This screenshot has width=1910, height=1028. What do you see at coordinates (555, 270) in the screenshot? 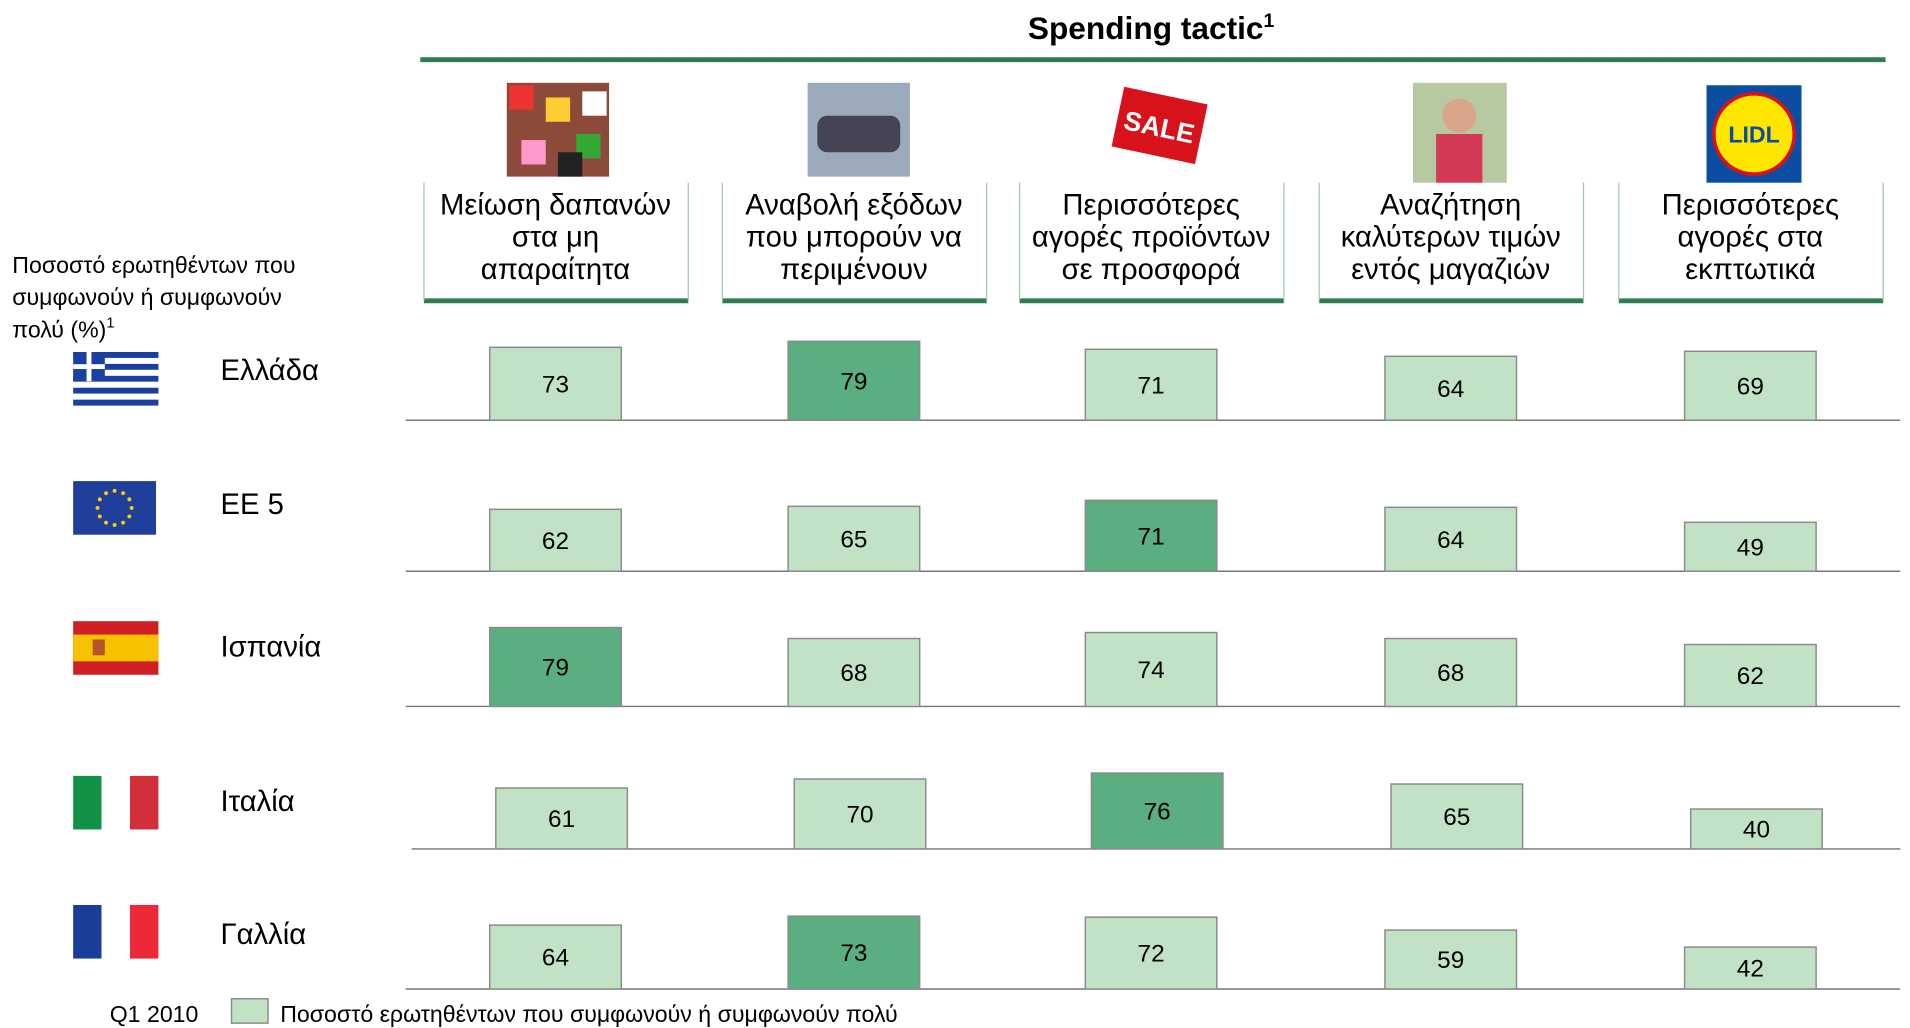
I see `column-label: απαραίτητα` at bounding box center [555, 270].